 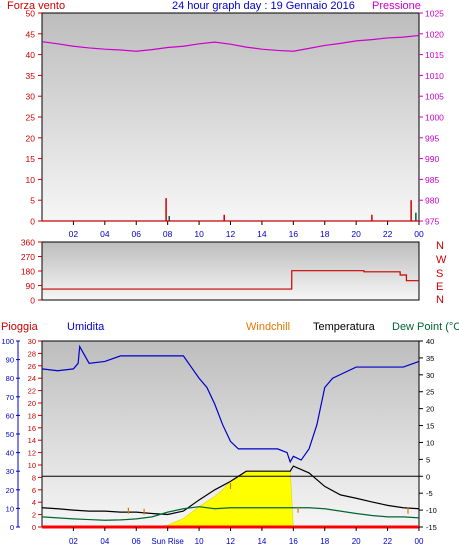 I want to click on direction-tick-label: 270, so click(x=28, y=257).